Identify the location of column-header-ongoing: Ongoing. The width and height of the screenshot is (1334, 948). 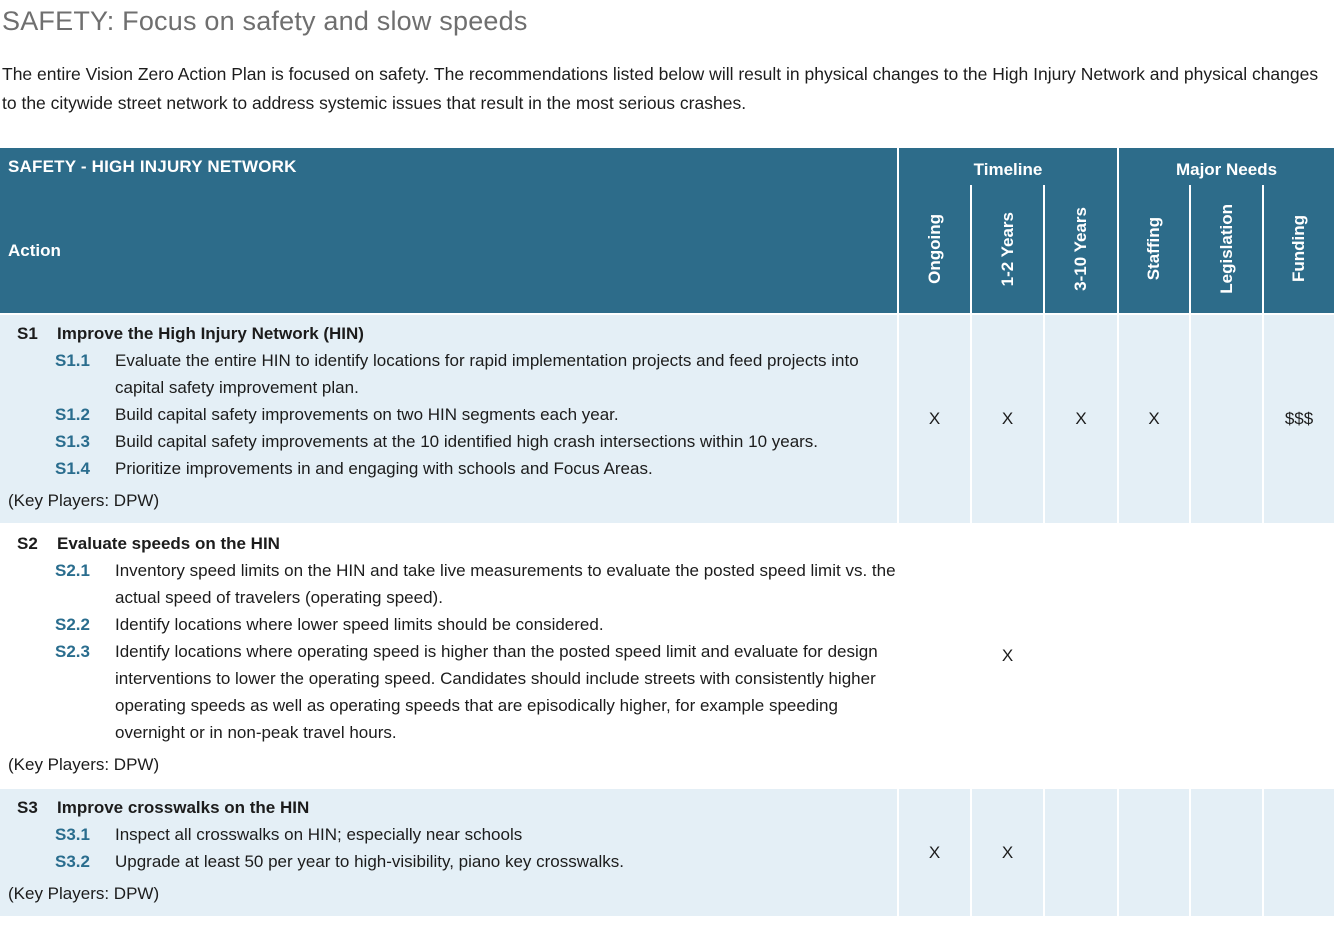
(933, 249).